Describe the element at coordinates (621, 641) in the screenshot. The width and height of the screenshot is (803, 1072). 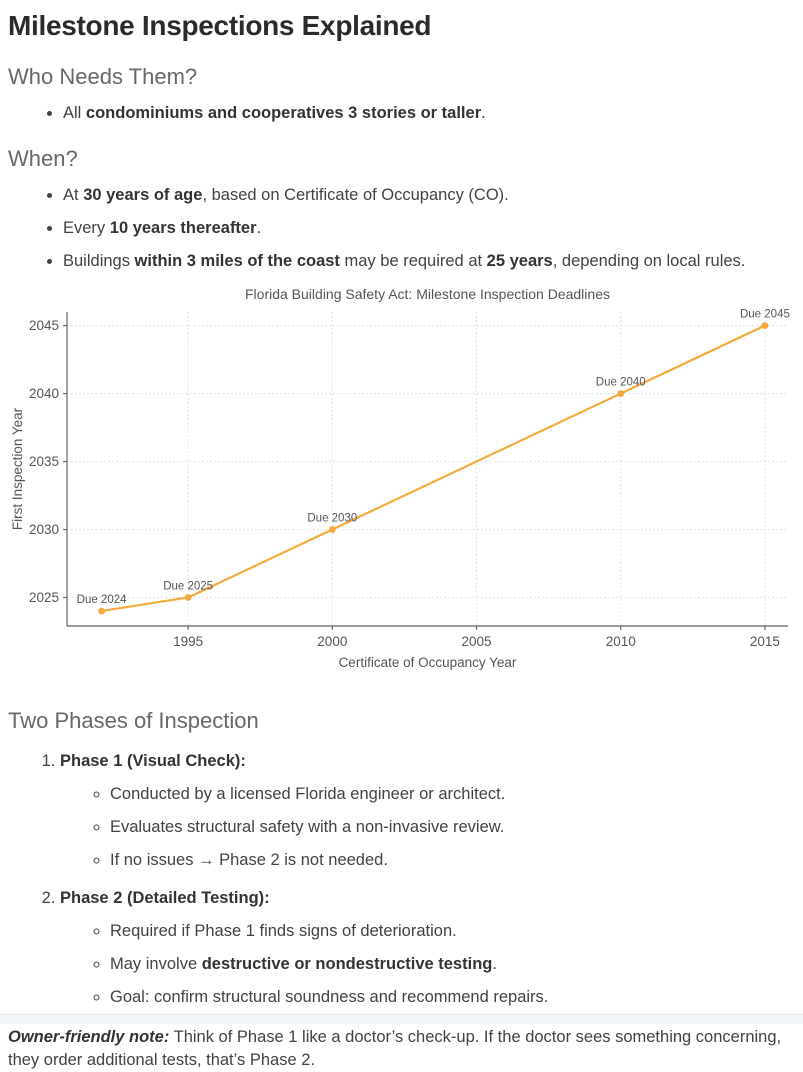
I see `x-tick-label: 2010` at that location.